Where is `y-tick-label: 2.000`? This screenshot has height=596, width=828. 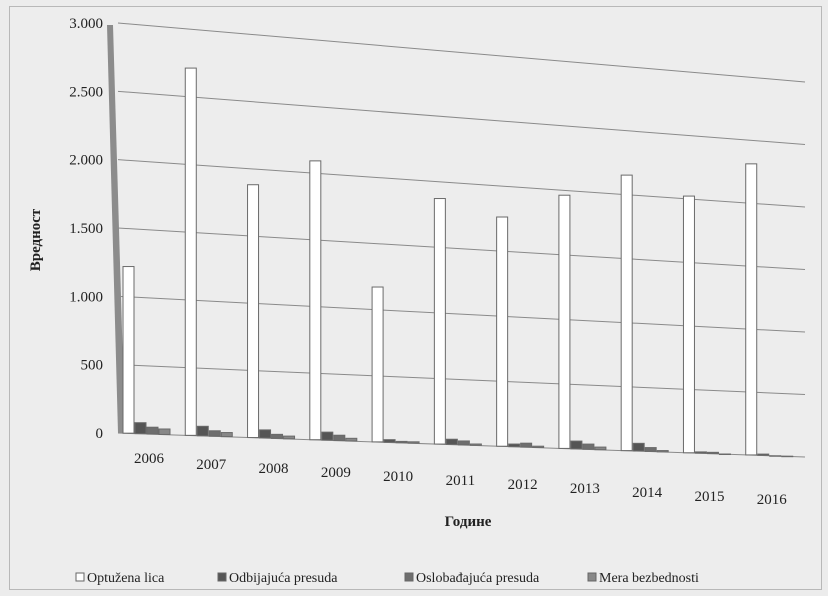 y-tick-label: 2.000 is located at coordinates (86, 161).